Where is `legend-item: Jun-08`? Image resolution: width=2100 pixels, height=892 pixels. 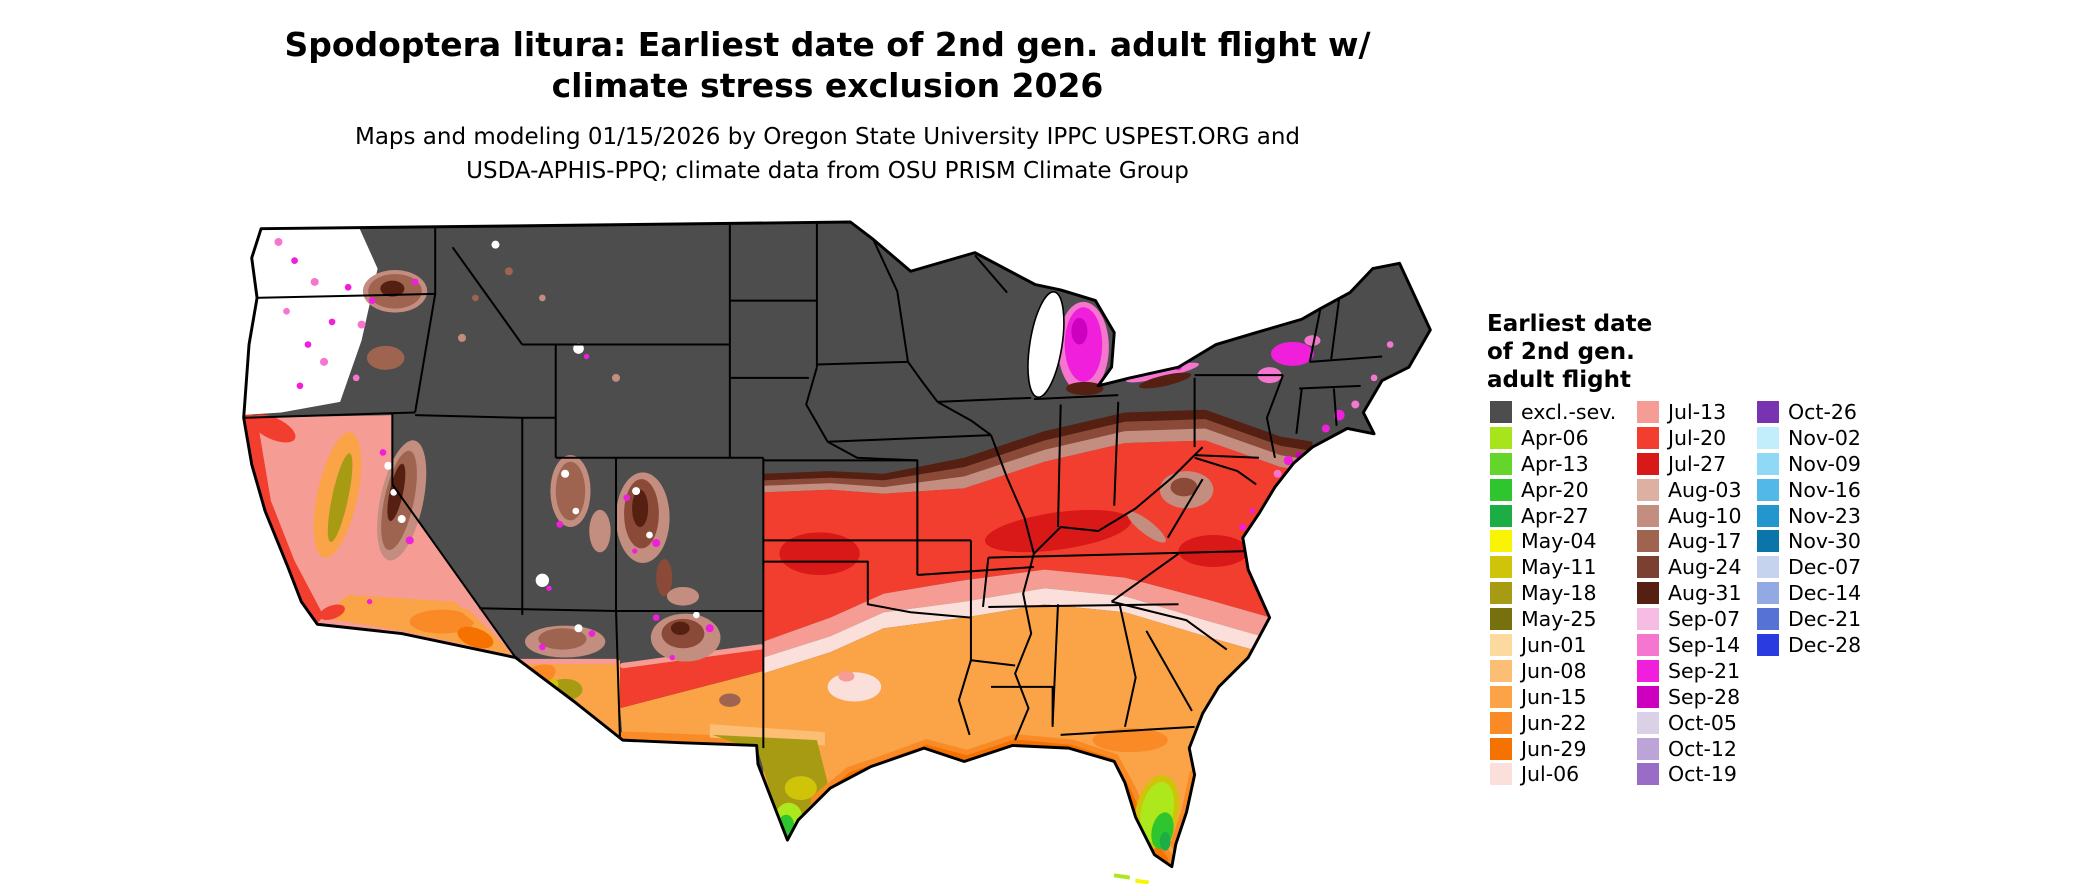 legend-item: Jun-08 is located at coordinates (1553, 671).